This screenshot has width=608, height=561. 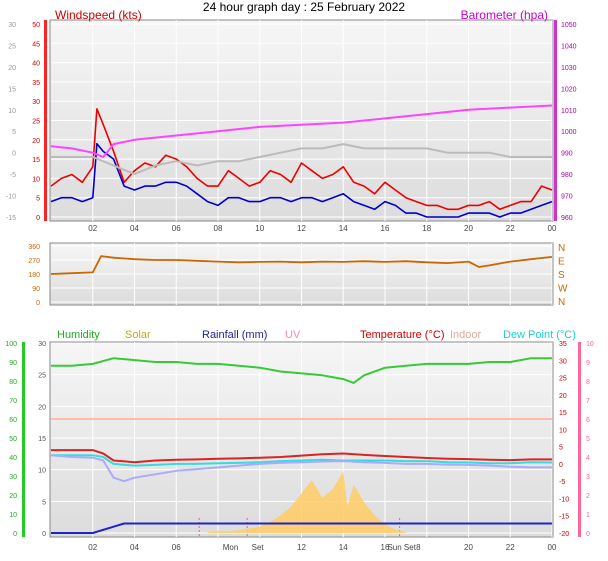 What do you see at coordinates (468, 228) in the screenshot?
I see `time-tick-label: 20` at bounding box center [468, 228].